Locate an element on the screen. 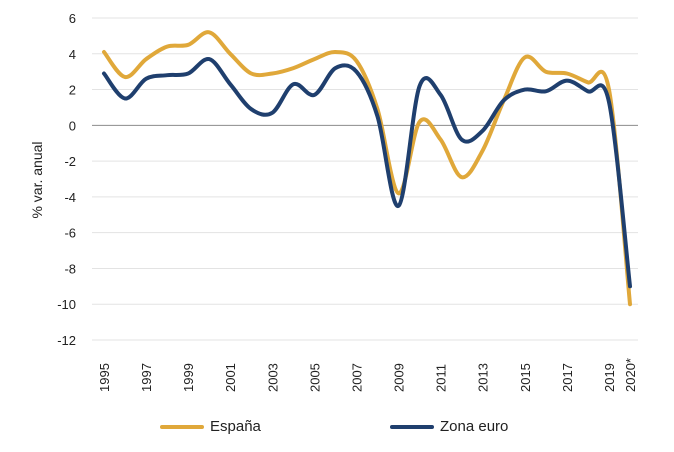 Image resolution: width=674 pixels, height=452 pixels. legend-swatch-espana is located at coordinates (182, 426).